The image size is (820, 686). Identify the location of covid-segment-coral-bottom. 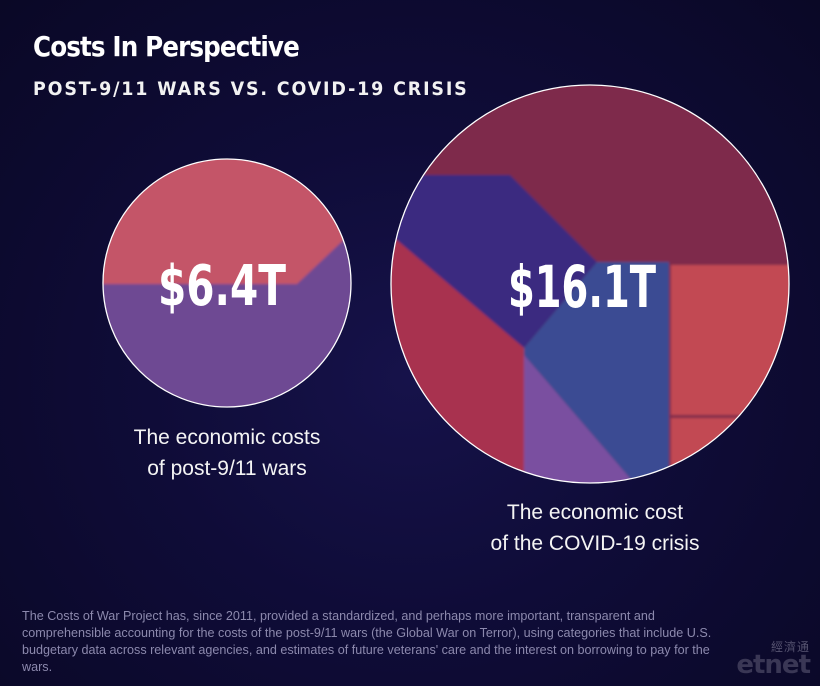
(730, 450).